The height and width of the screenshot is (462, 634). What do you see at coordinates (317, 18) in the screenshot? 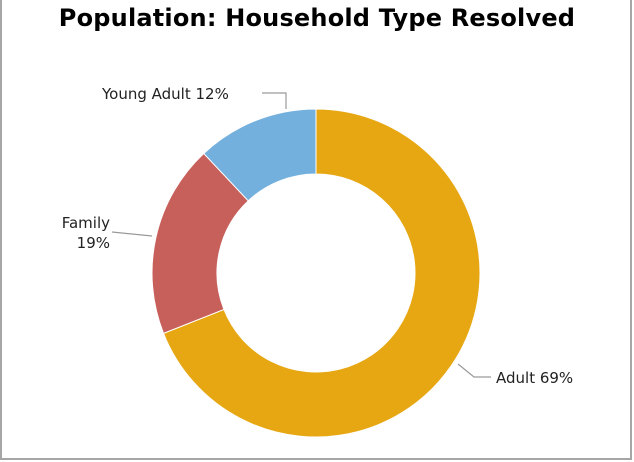
I see `chart-title: Population: Household Type Resolved` at bounding box center [317, 18].